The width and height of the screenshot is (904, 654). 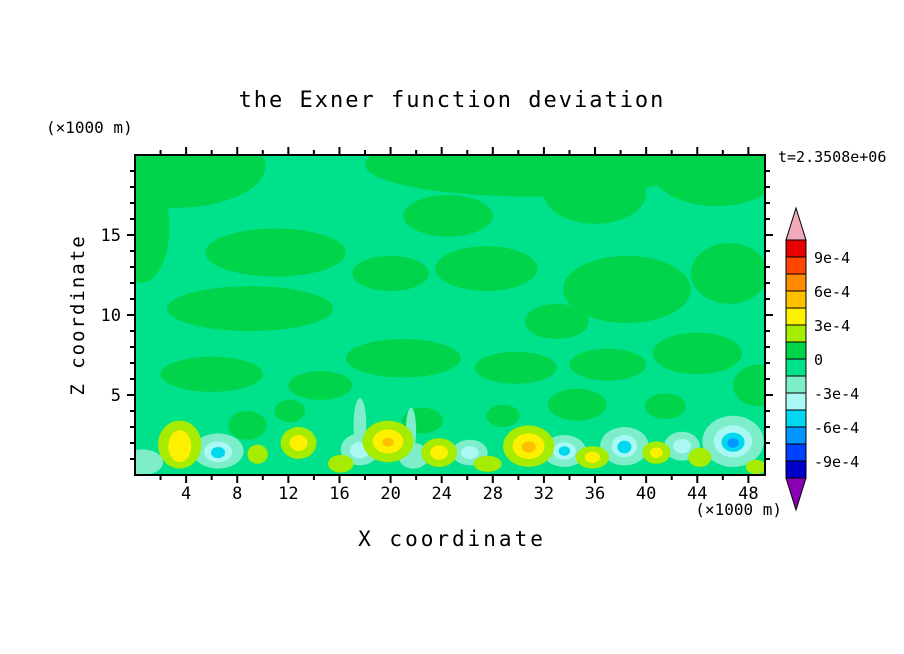 What do you see at coordinates (89, 127) in the screenshot?
I see `y-axis-units: (×1000 m)` at bounding box center [89, 127].